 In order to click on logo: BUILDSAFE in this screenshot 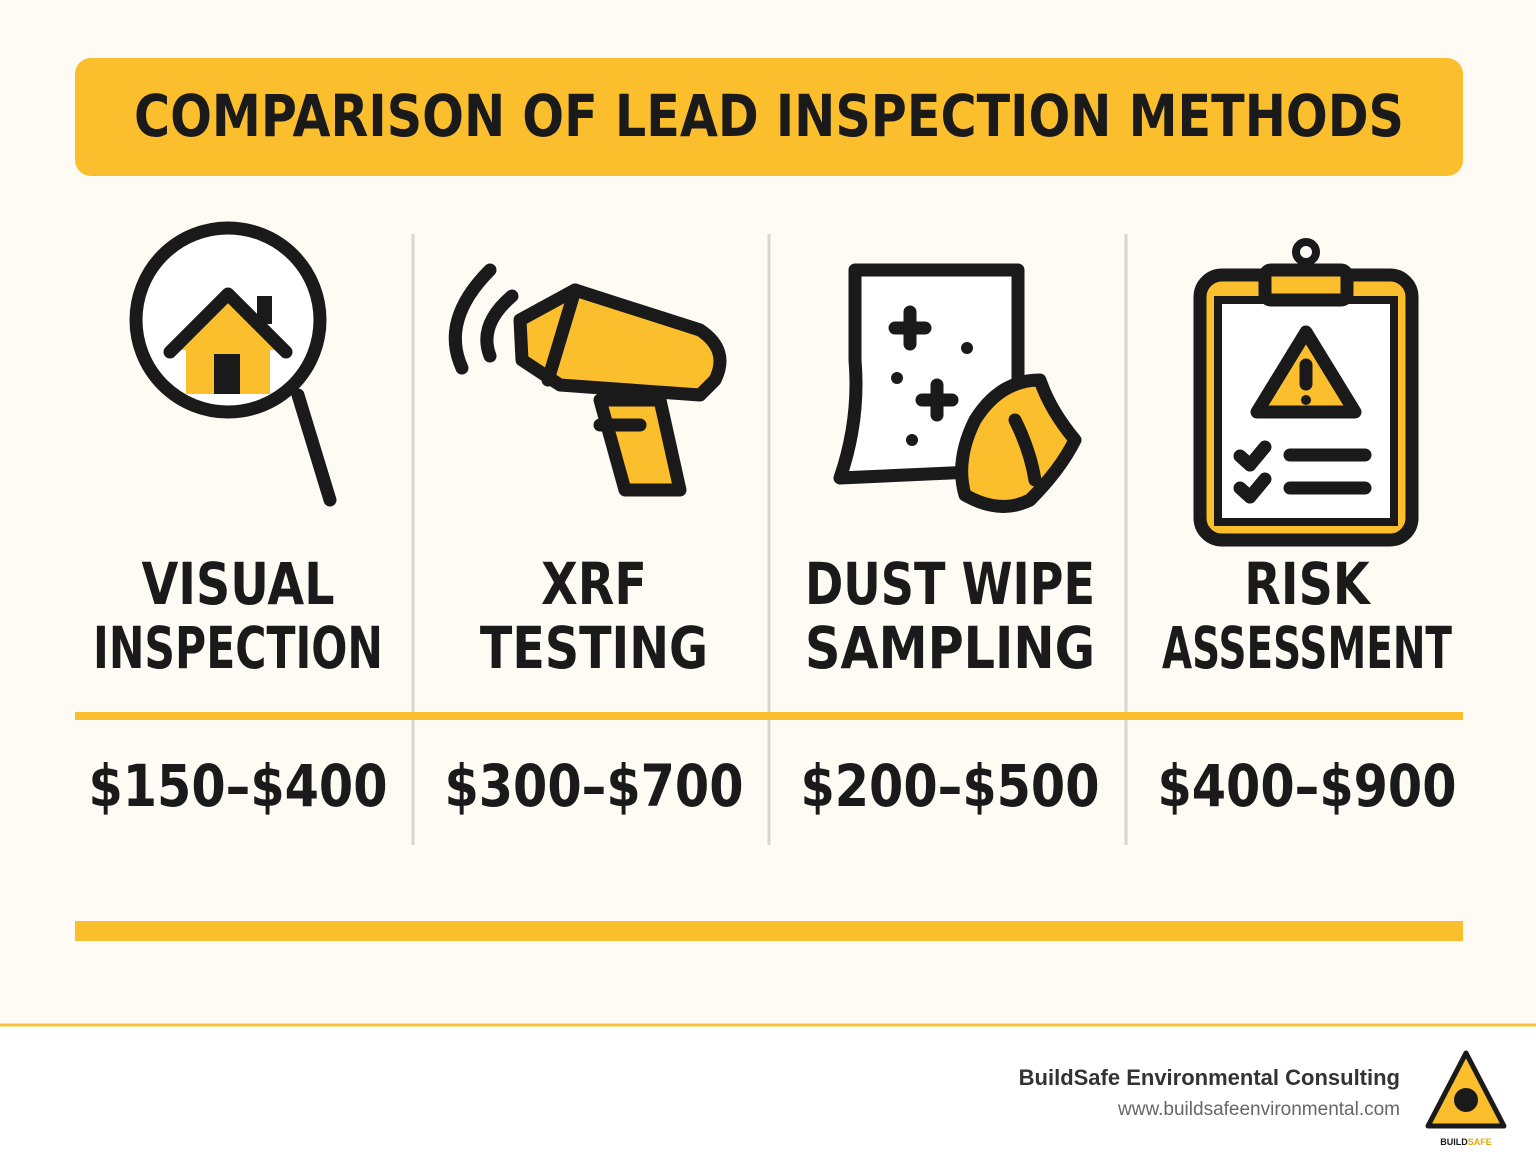, I will do `click(1466, 1098)`.